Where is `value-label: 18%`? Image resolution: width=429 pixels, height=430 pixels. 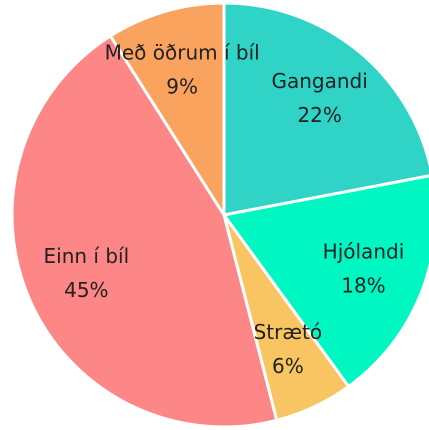 value-label: 18% is located at coordinates (363, 286).